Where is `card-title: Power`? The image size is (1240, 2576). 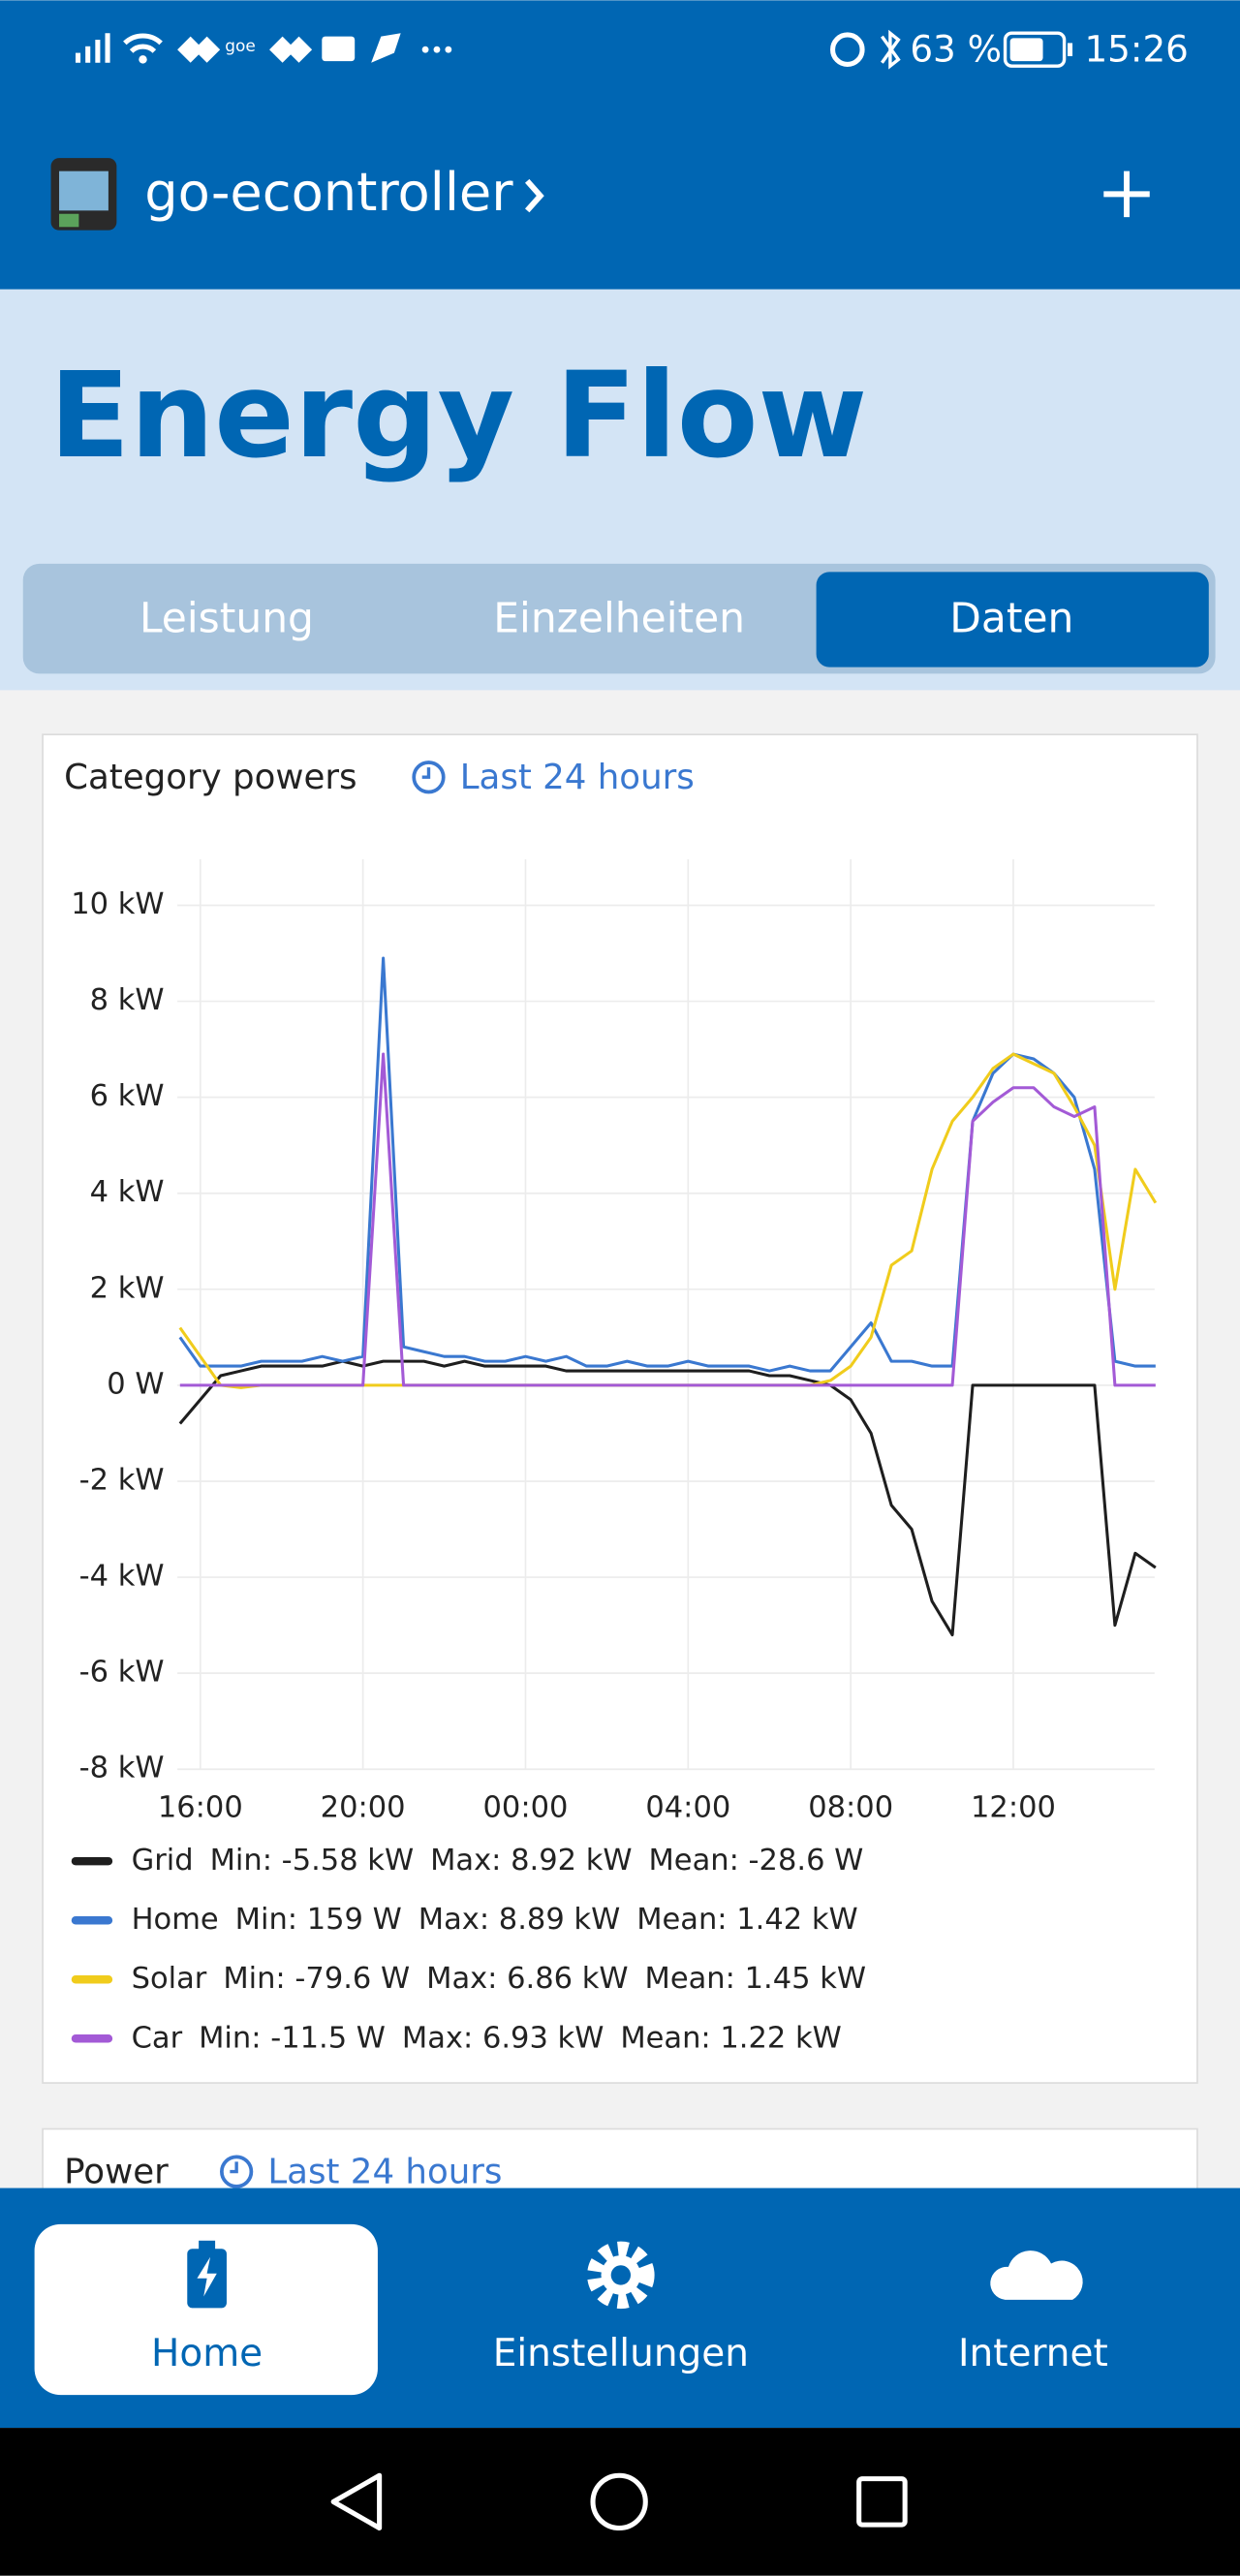
card-title: Power is located at coordinates (116, 2171).